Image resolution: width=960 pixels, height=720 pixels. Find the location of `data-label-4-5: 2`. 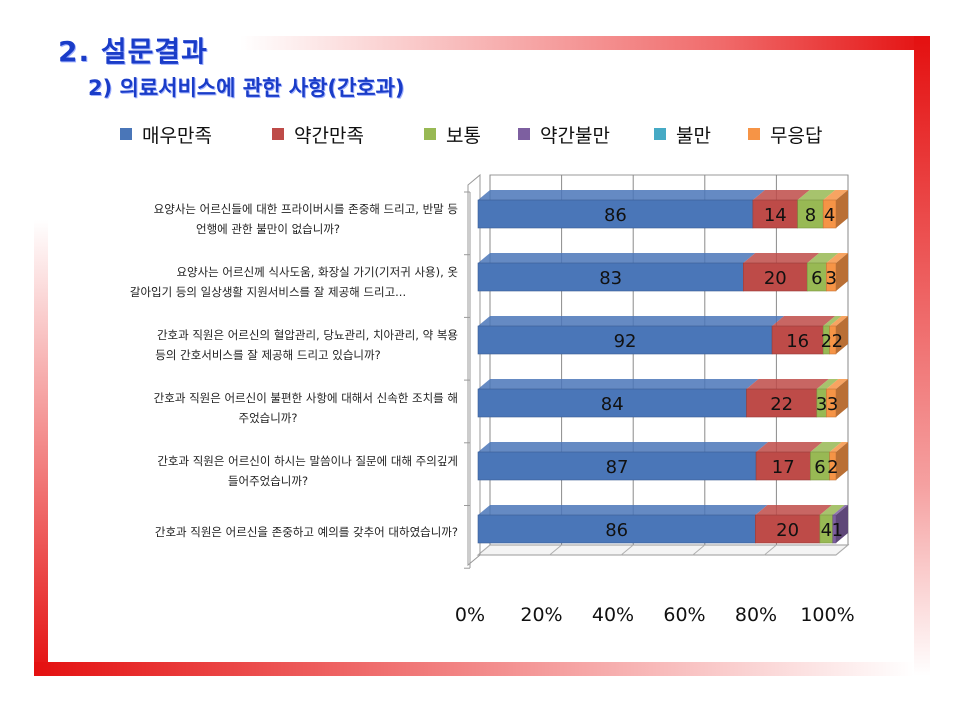

data-label-4-5: 2 is located at coordinates (832, 467).